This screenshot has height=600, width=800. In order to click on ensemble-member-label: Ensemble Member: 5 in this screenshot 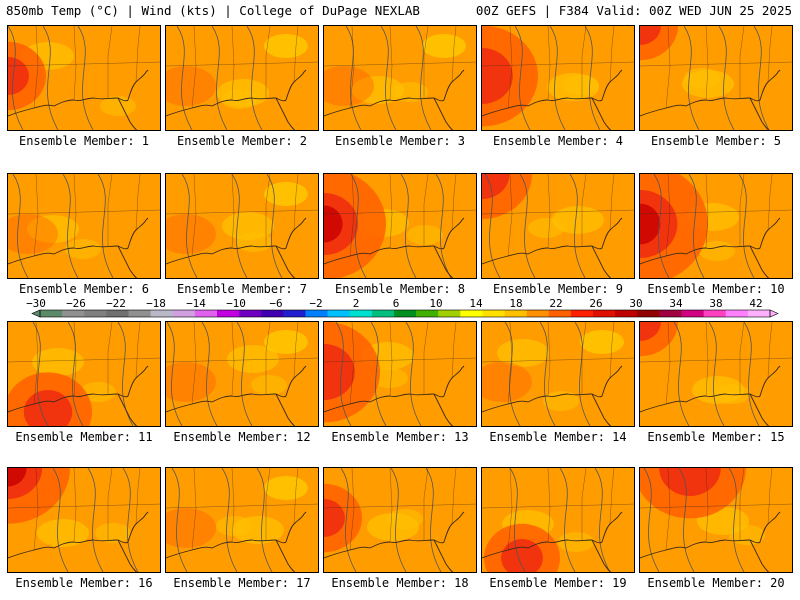, I will do `click(716, 141)`.